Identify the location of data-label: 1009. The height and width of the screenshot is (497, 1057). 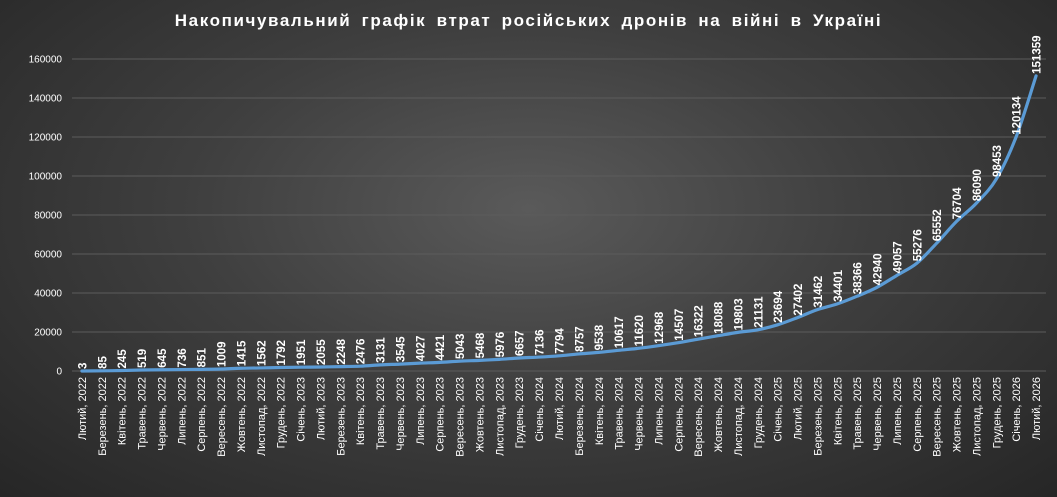
(223, 354).